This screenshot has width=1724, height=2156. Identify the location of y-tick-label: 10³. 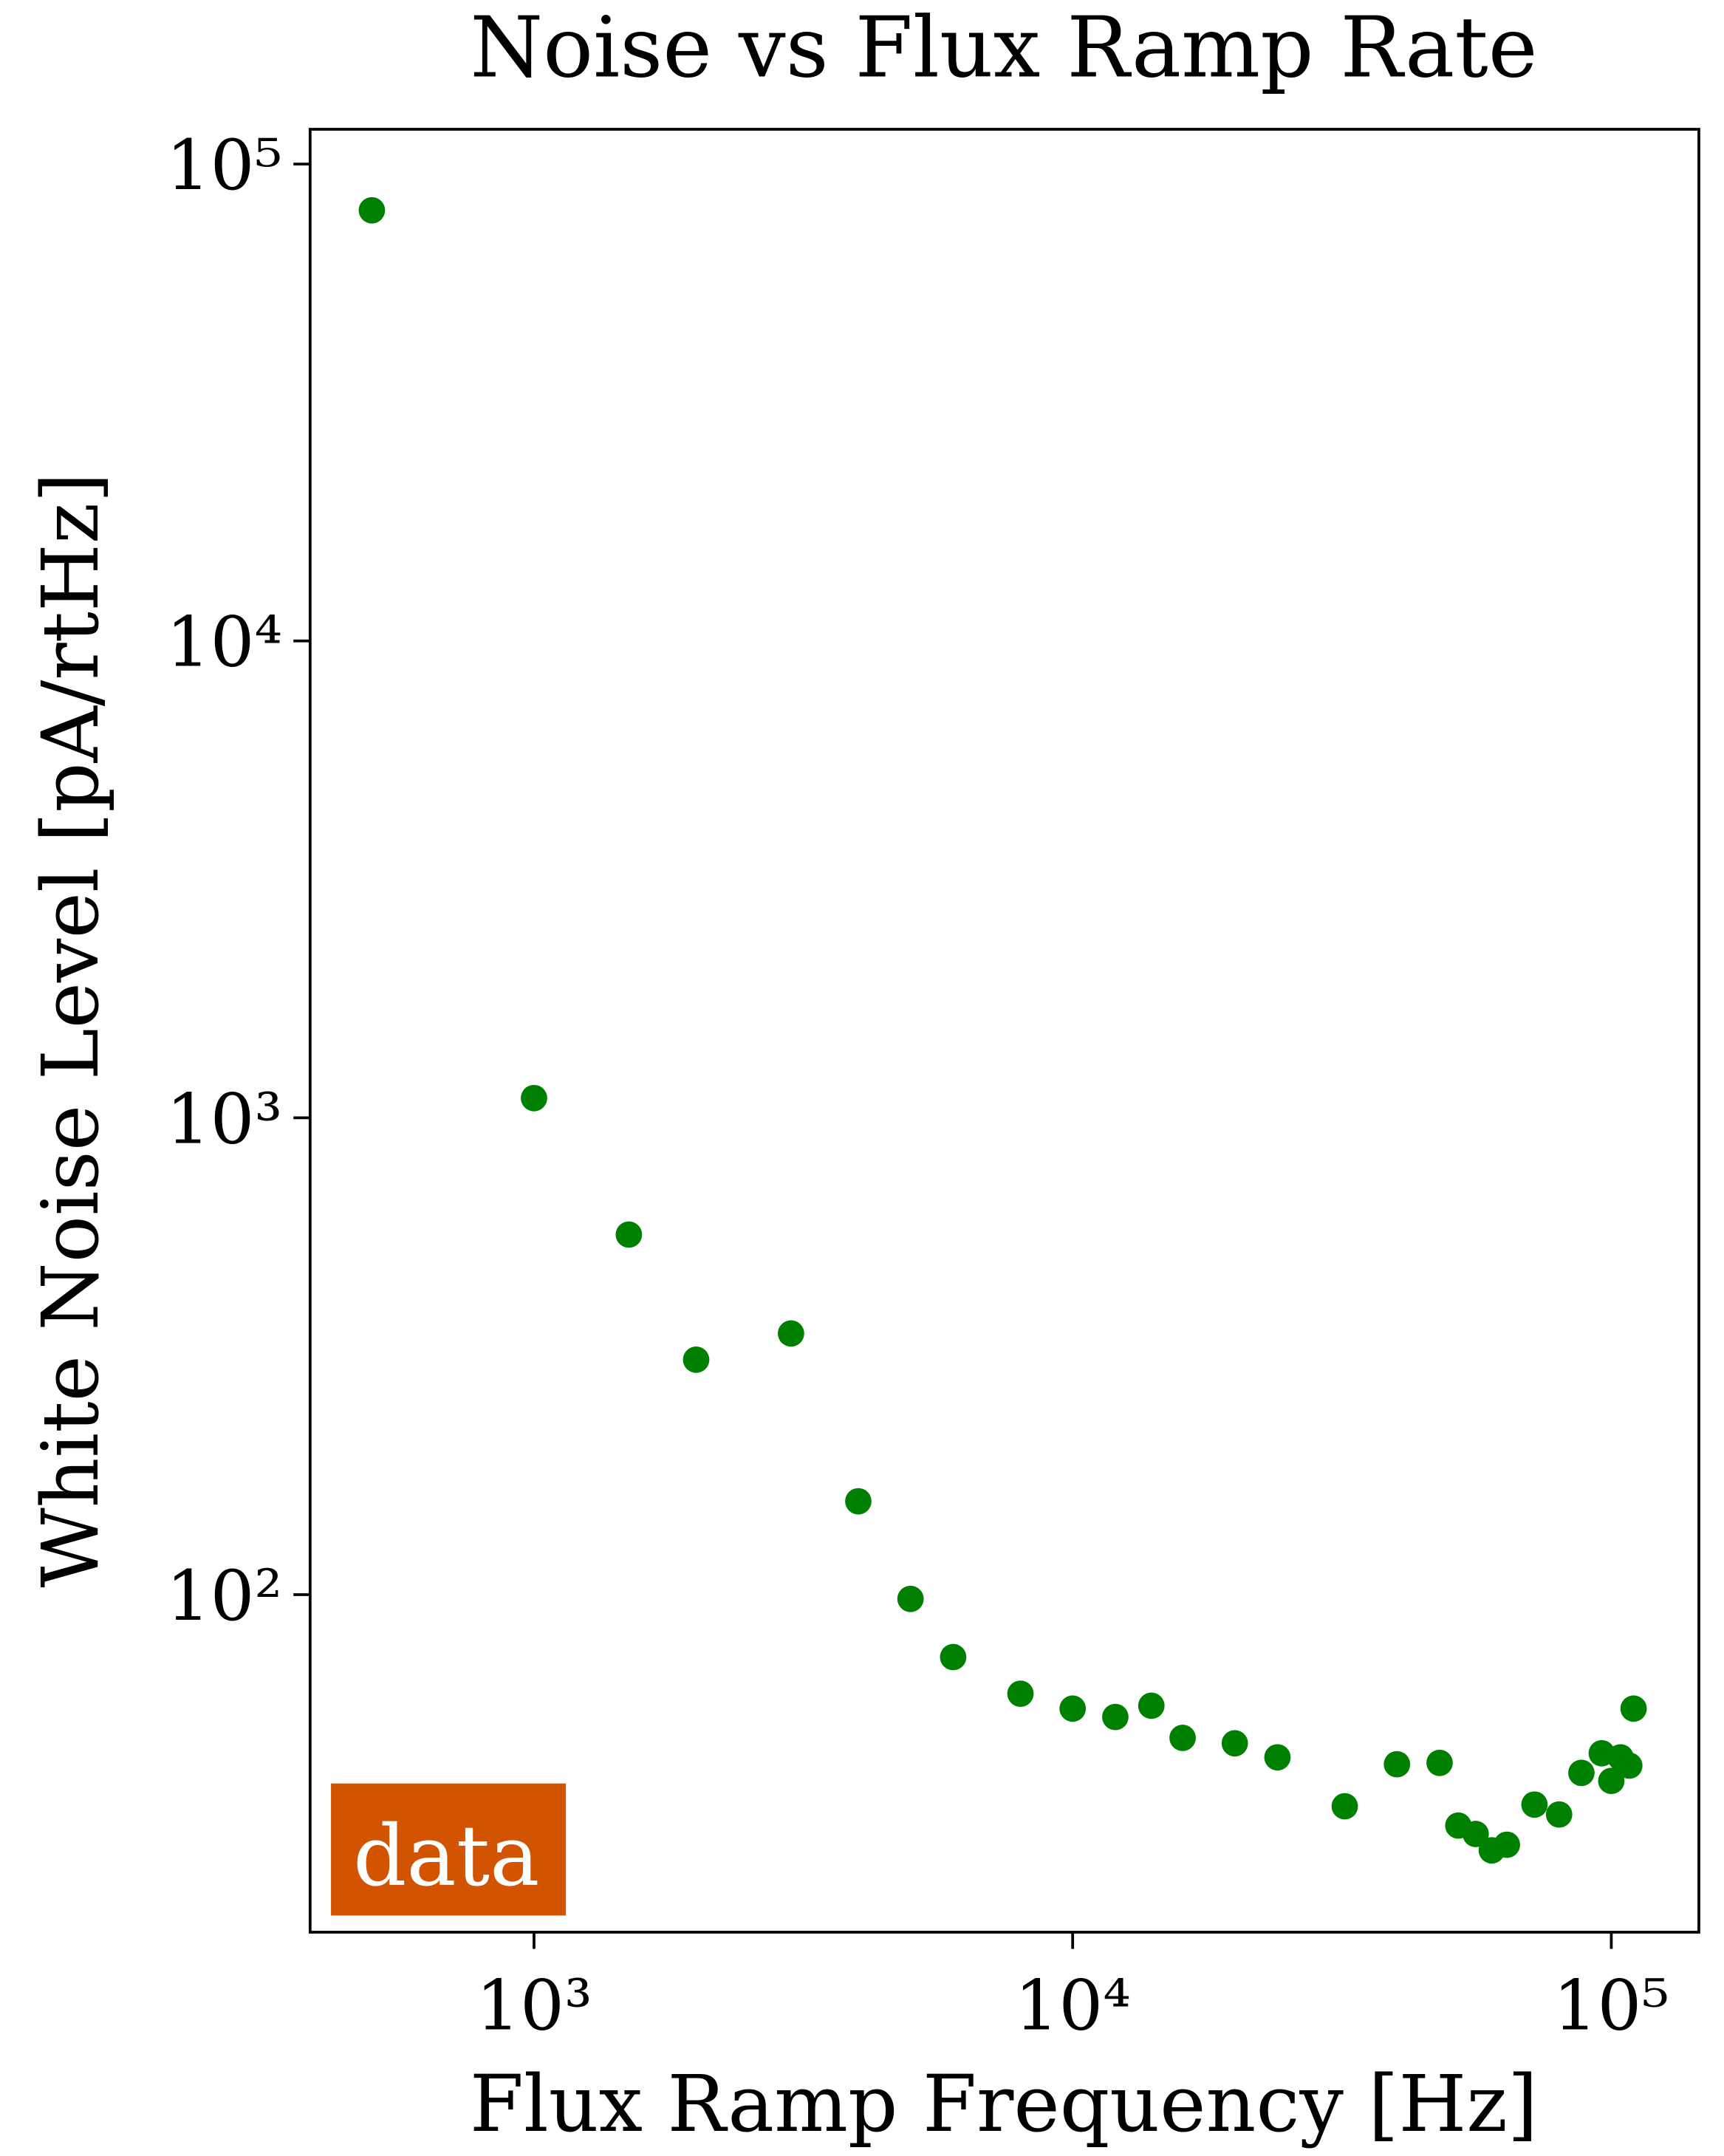
(224, 1119).